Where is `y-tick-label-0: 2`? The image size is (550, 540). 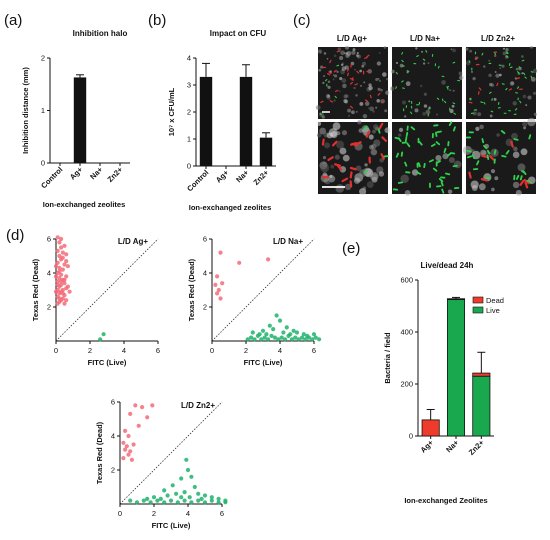
y-tick-label-0: 2 is located at coordinates (205, 307).